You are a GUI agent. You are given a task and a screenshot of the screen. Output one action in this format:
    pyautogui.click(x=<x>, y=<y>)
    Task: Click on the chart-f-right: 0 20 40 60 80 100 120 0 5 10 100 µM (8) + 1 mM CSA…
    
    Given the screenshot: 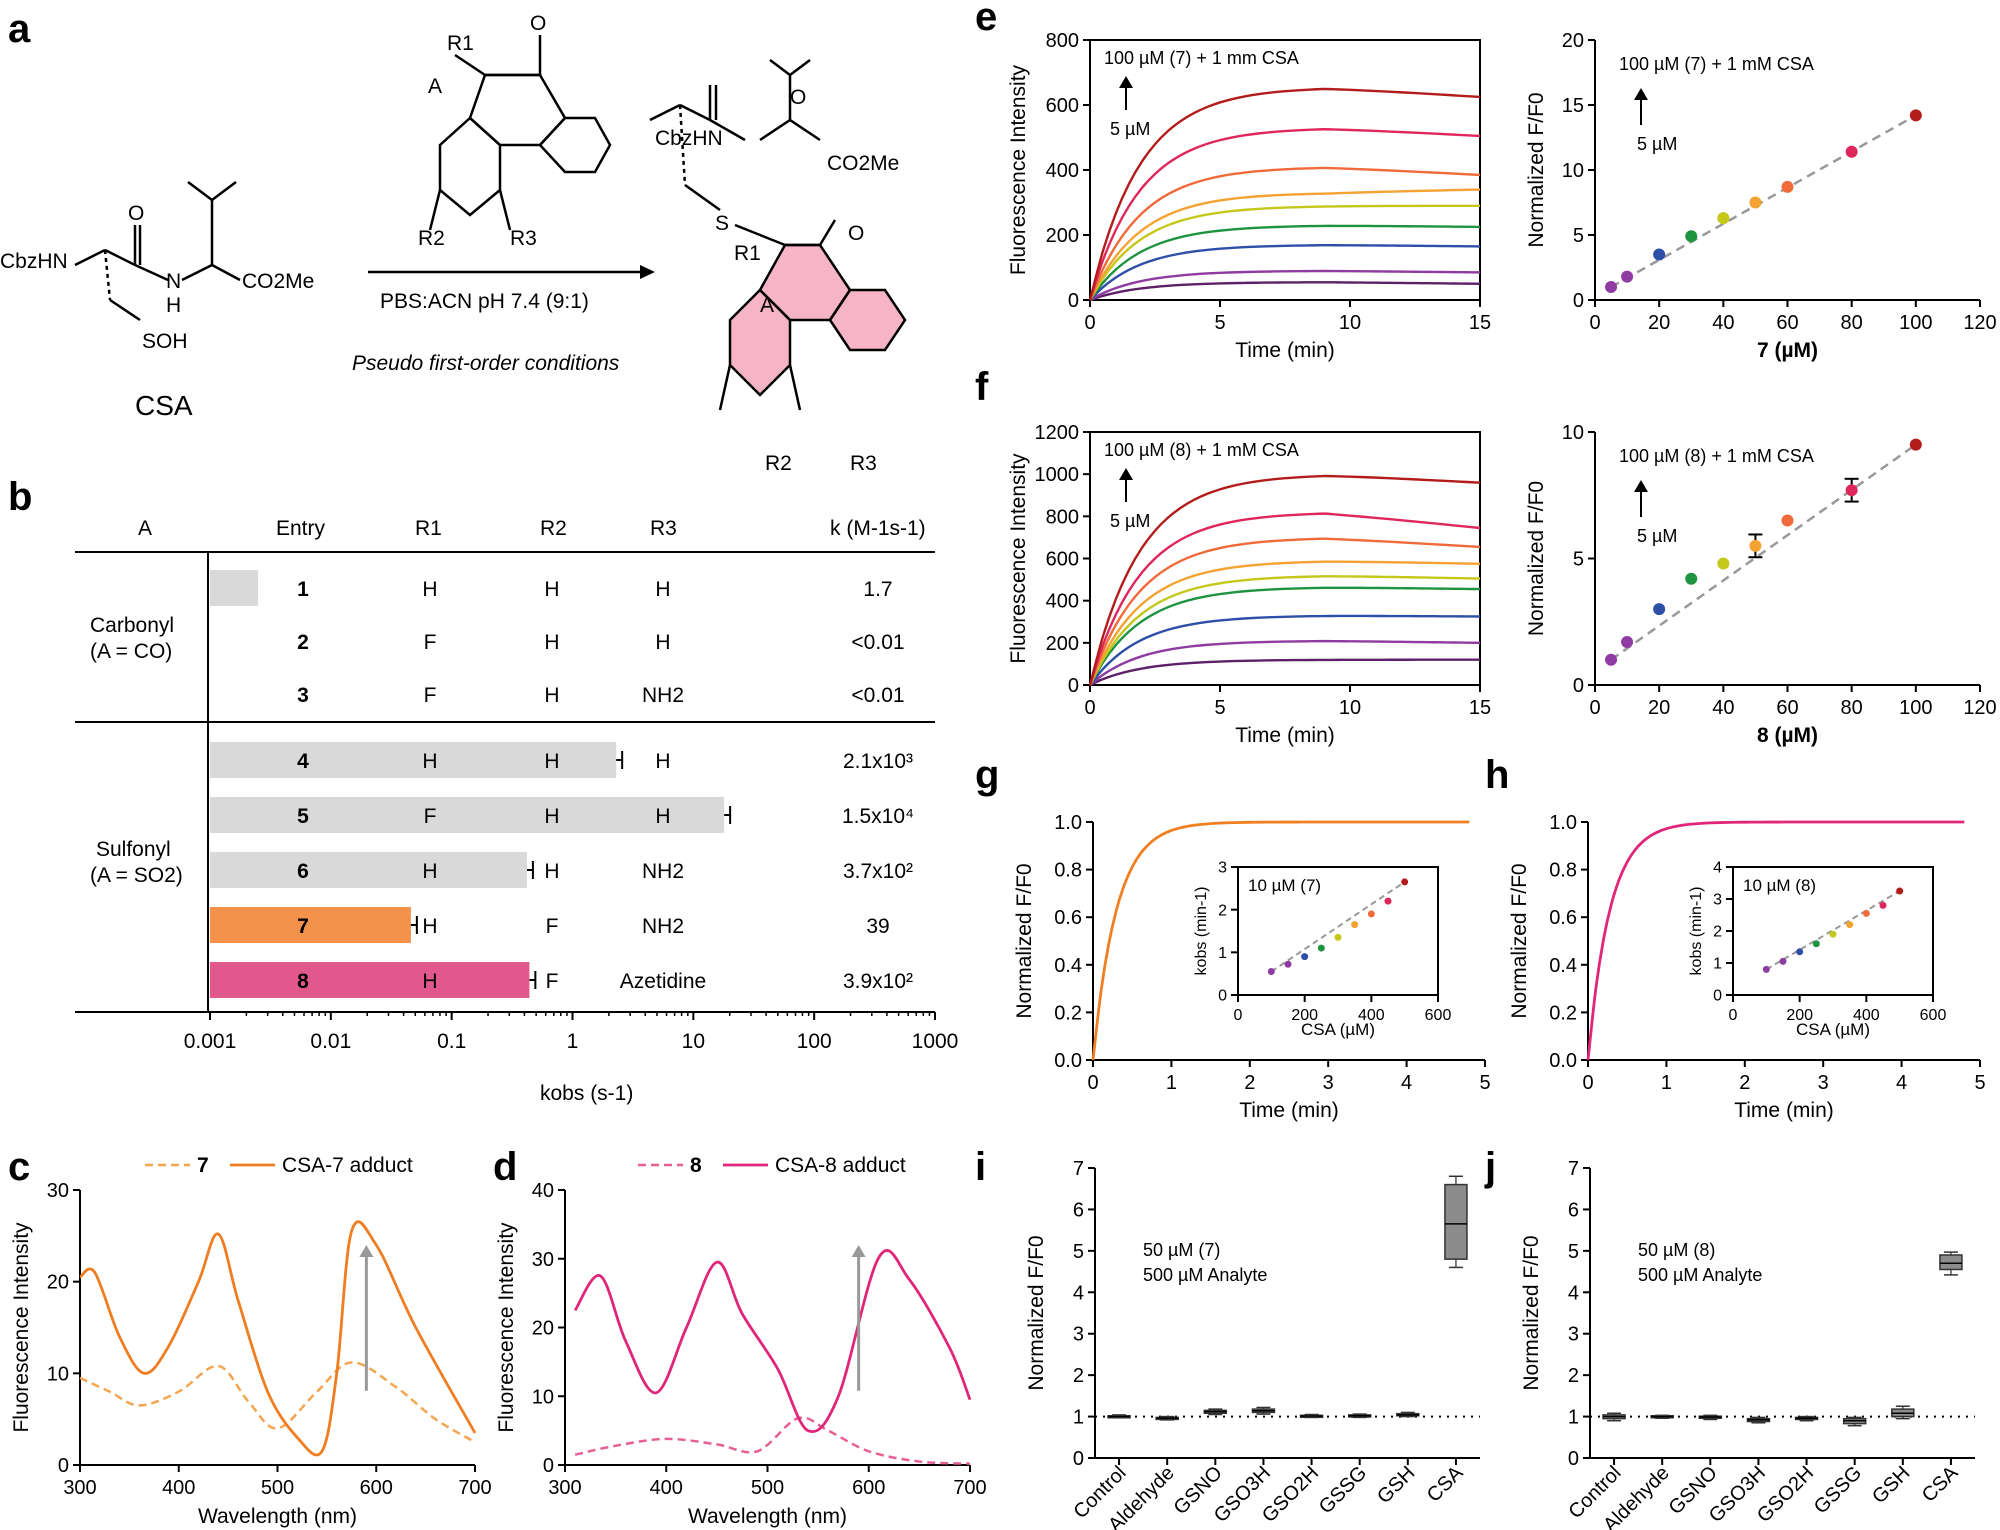 What is the action you would take?
    pyautogui.click(x=1761, y=584)
    